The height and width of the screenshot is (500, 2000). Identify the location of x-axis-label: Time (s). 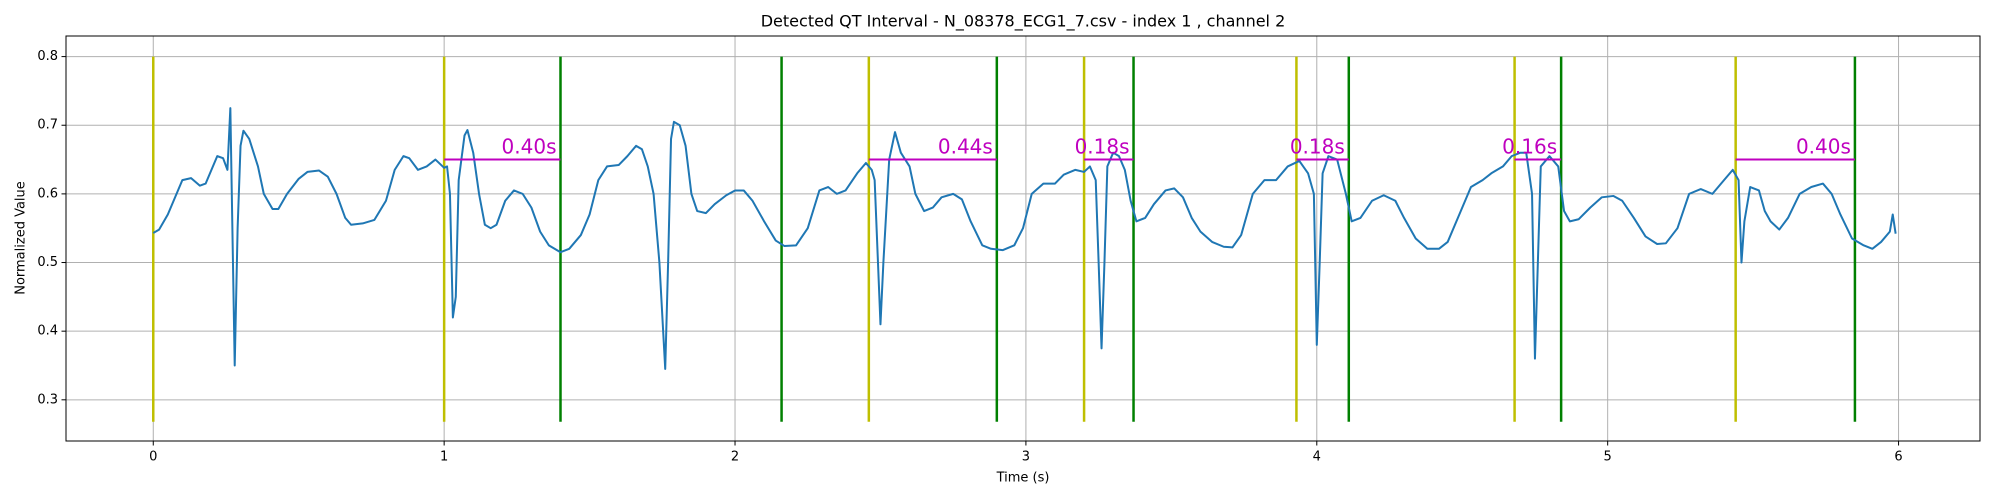
(1023, 478).